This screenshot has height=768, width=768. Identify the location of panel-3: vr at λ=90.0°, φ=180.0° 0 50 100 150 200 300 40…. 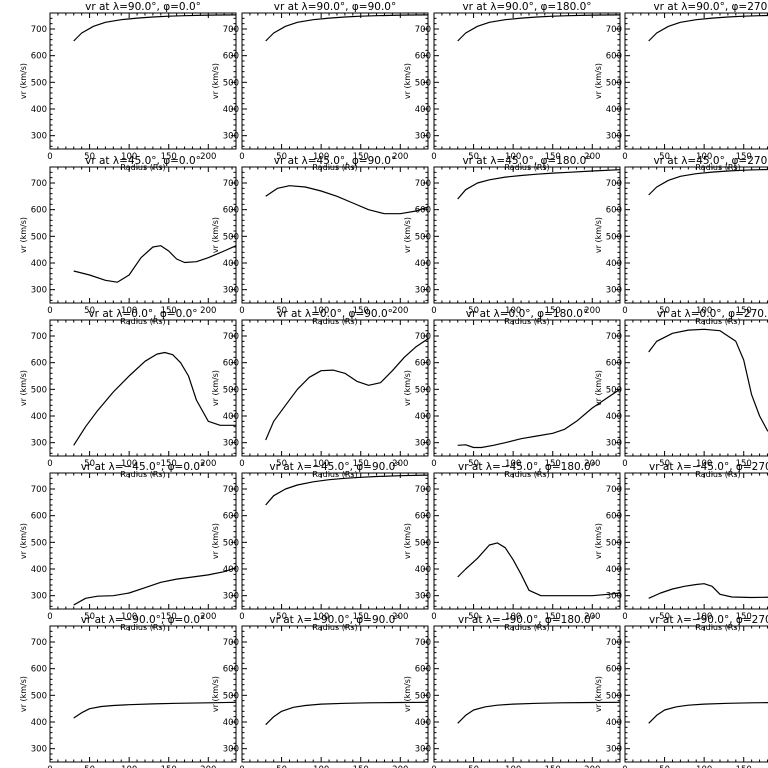
(512, 86).